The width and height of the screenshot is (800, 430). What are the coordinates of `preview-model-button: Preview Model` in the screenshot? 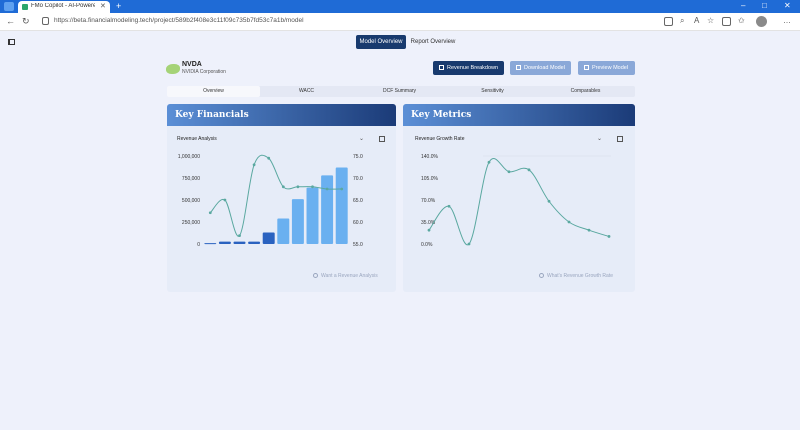 It's located at (606, 68).